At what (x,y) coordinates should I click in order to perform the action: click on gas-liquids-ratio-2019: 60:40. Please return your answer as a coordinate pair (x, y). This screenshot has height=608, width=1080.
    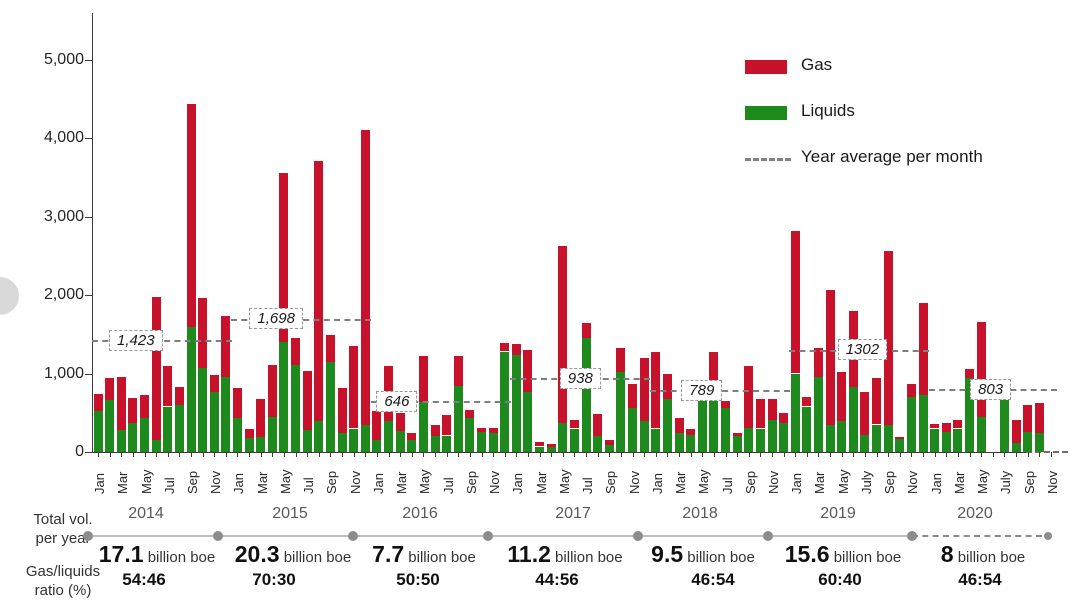
    Looking at the image, I should click on (840, 579).